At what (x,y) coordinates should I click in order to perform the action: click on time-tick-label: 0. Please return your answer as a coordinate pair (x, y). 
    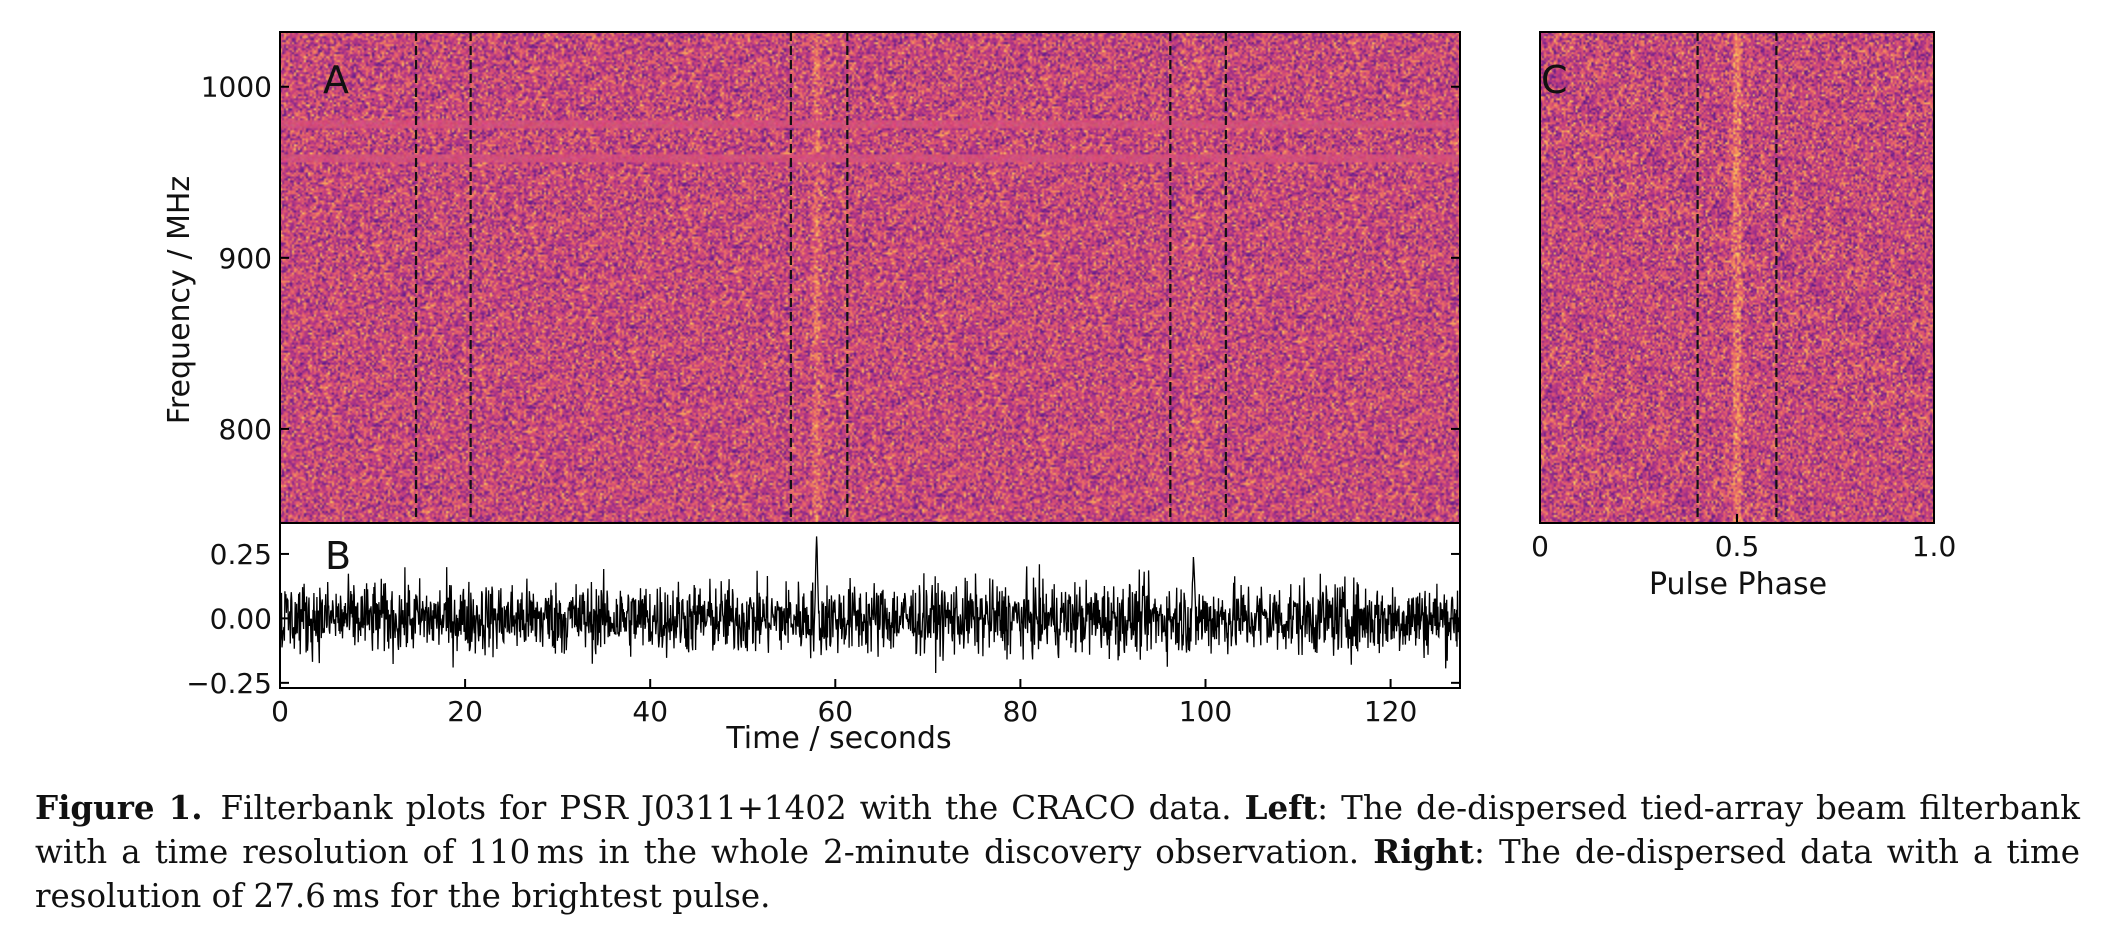
    Looking at the image, I should click on (280, 711).